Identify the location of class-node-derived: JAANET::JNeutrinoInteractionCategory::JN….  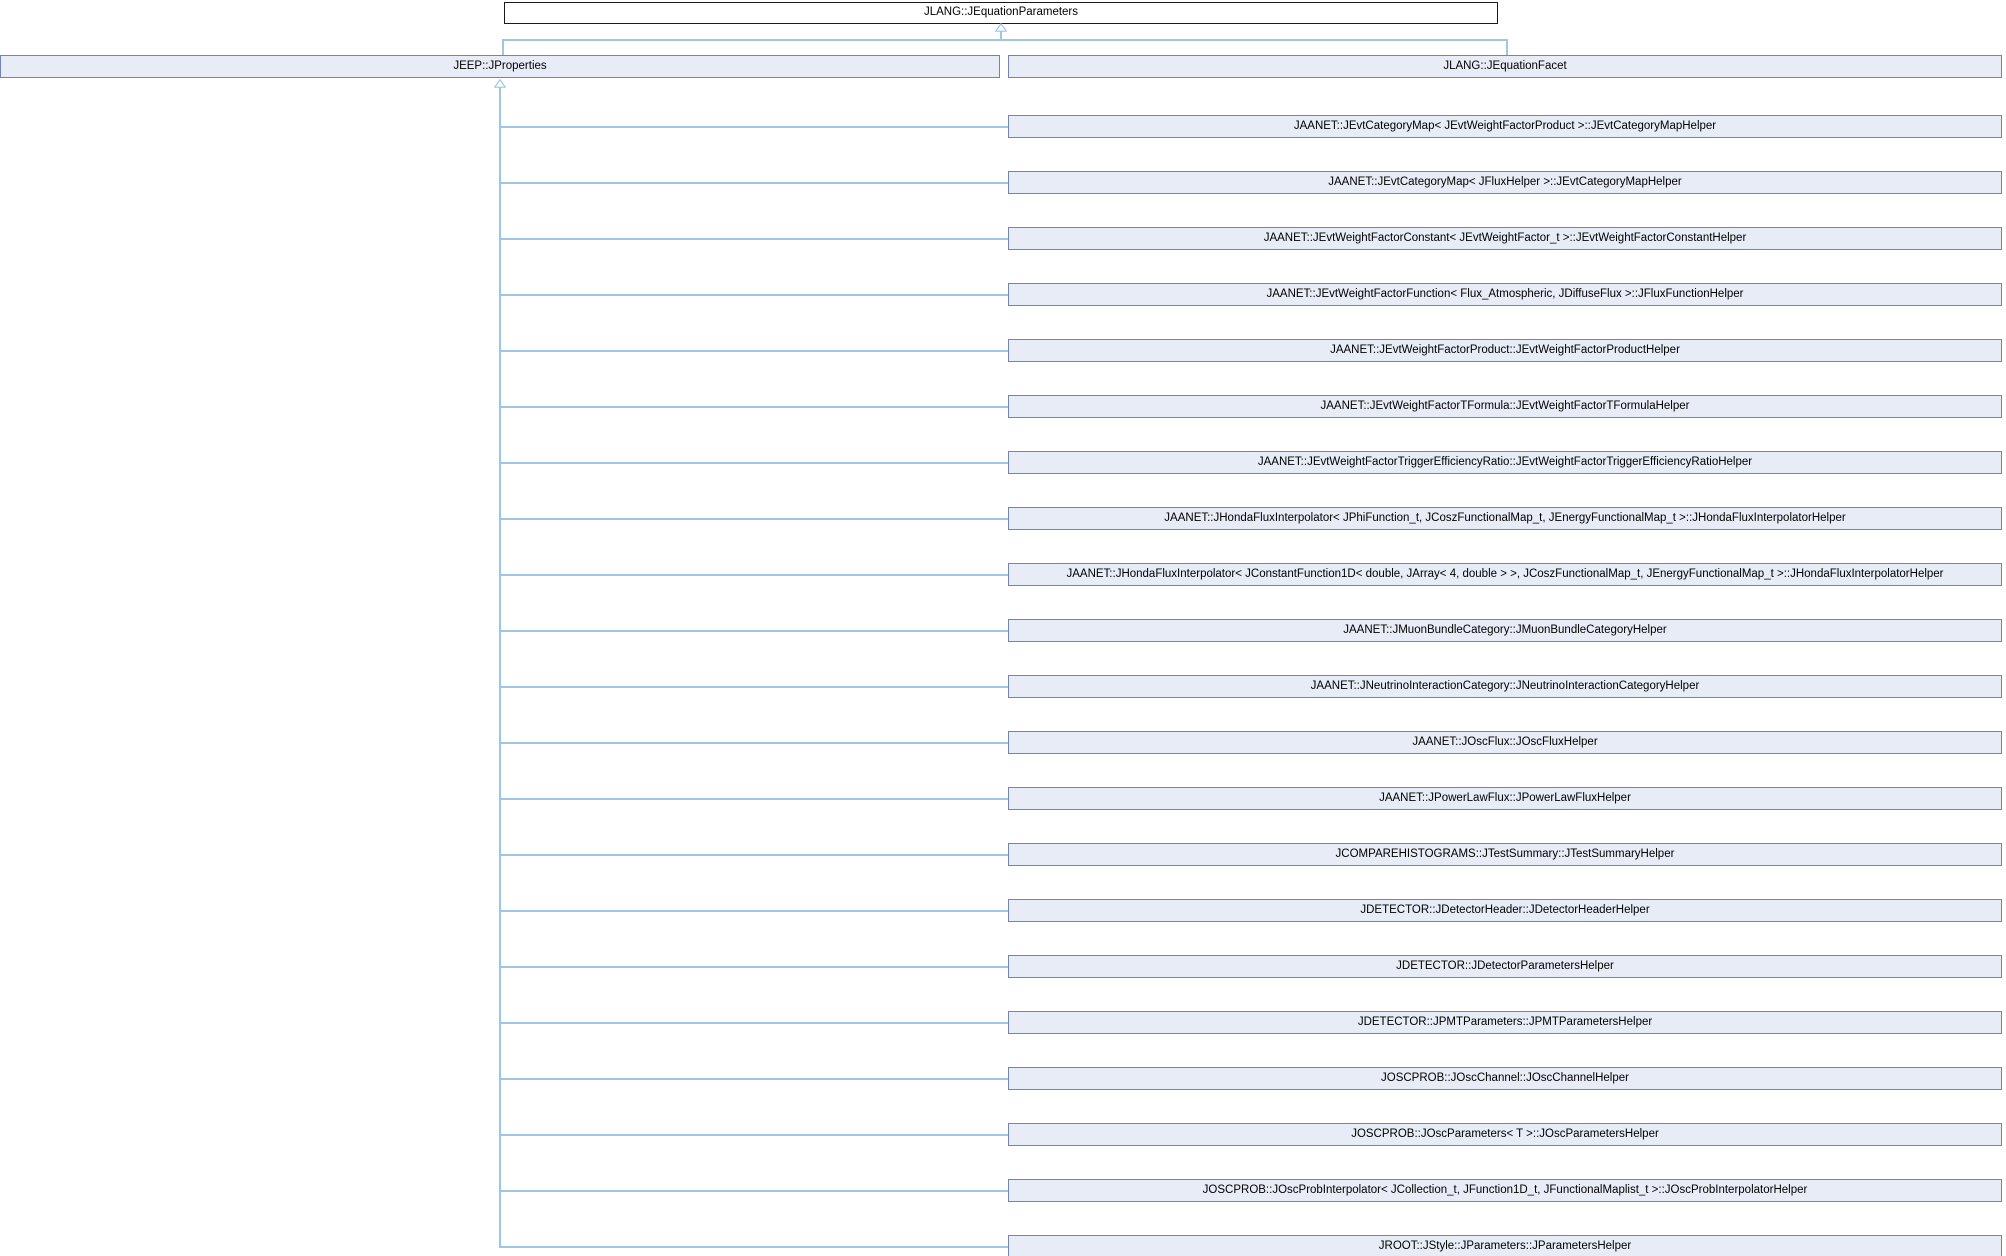
(1505, 686).